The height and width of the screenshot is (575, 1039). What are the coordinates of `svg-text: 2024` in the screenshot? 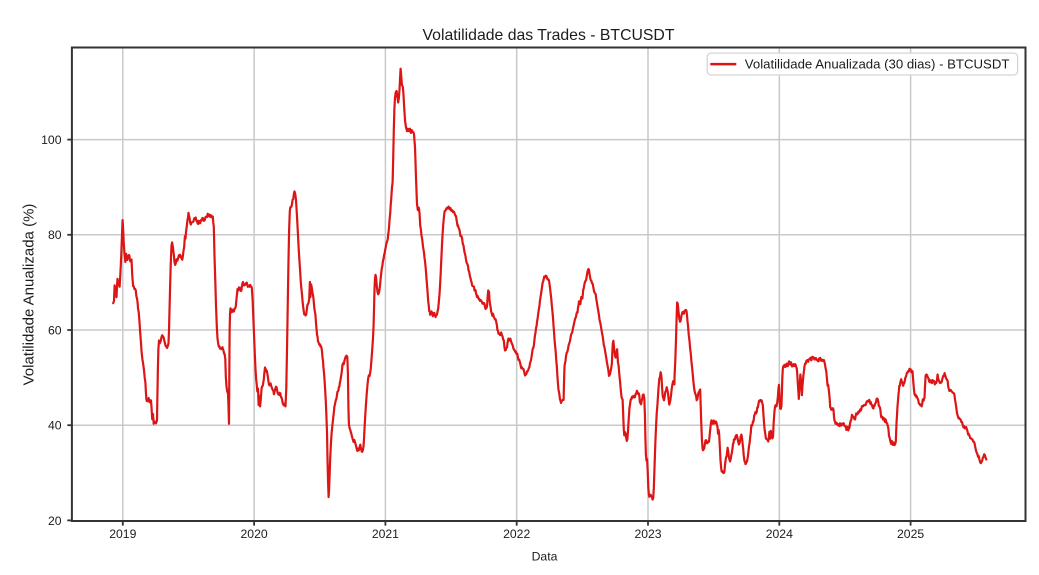 It's located at (779, 534).